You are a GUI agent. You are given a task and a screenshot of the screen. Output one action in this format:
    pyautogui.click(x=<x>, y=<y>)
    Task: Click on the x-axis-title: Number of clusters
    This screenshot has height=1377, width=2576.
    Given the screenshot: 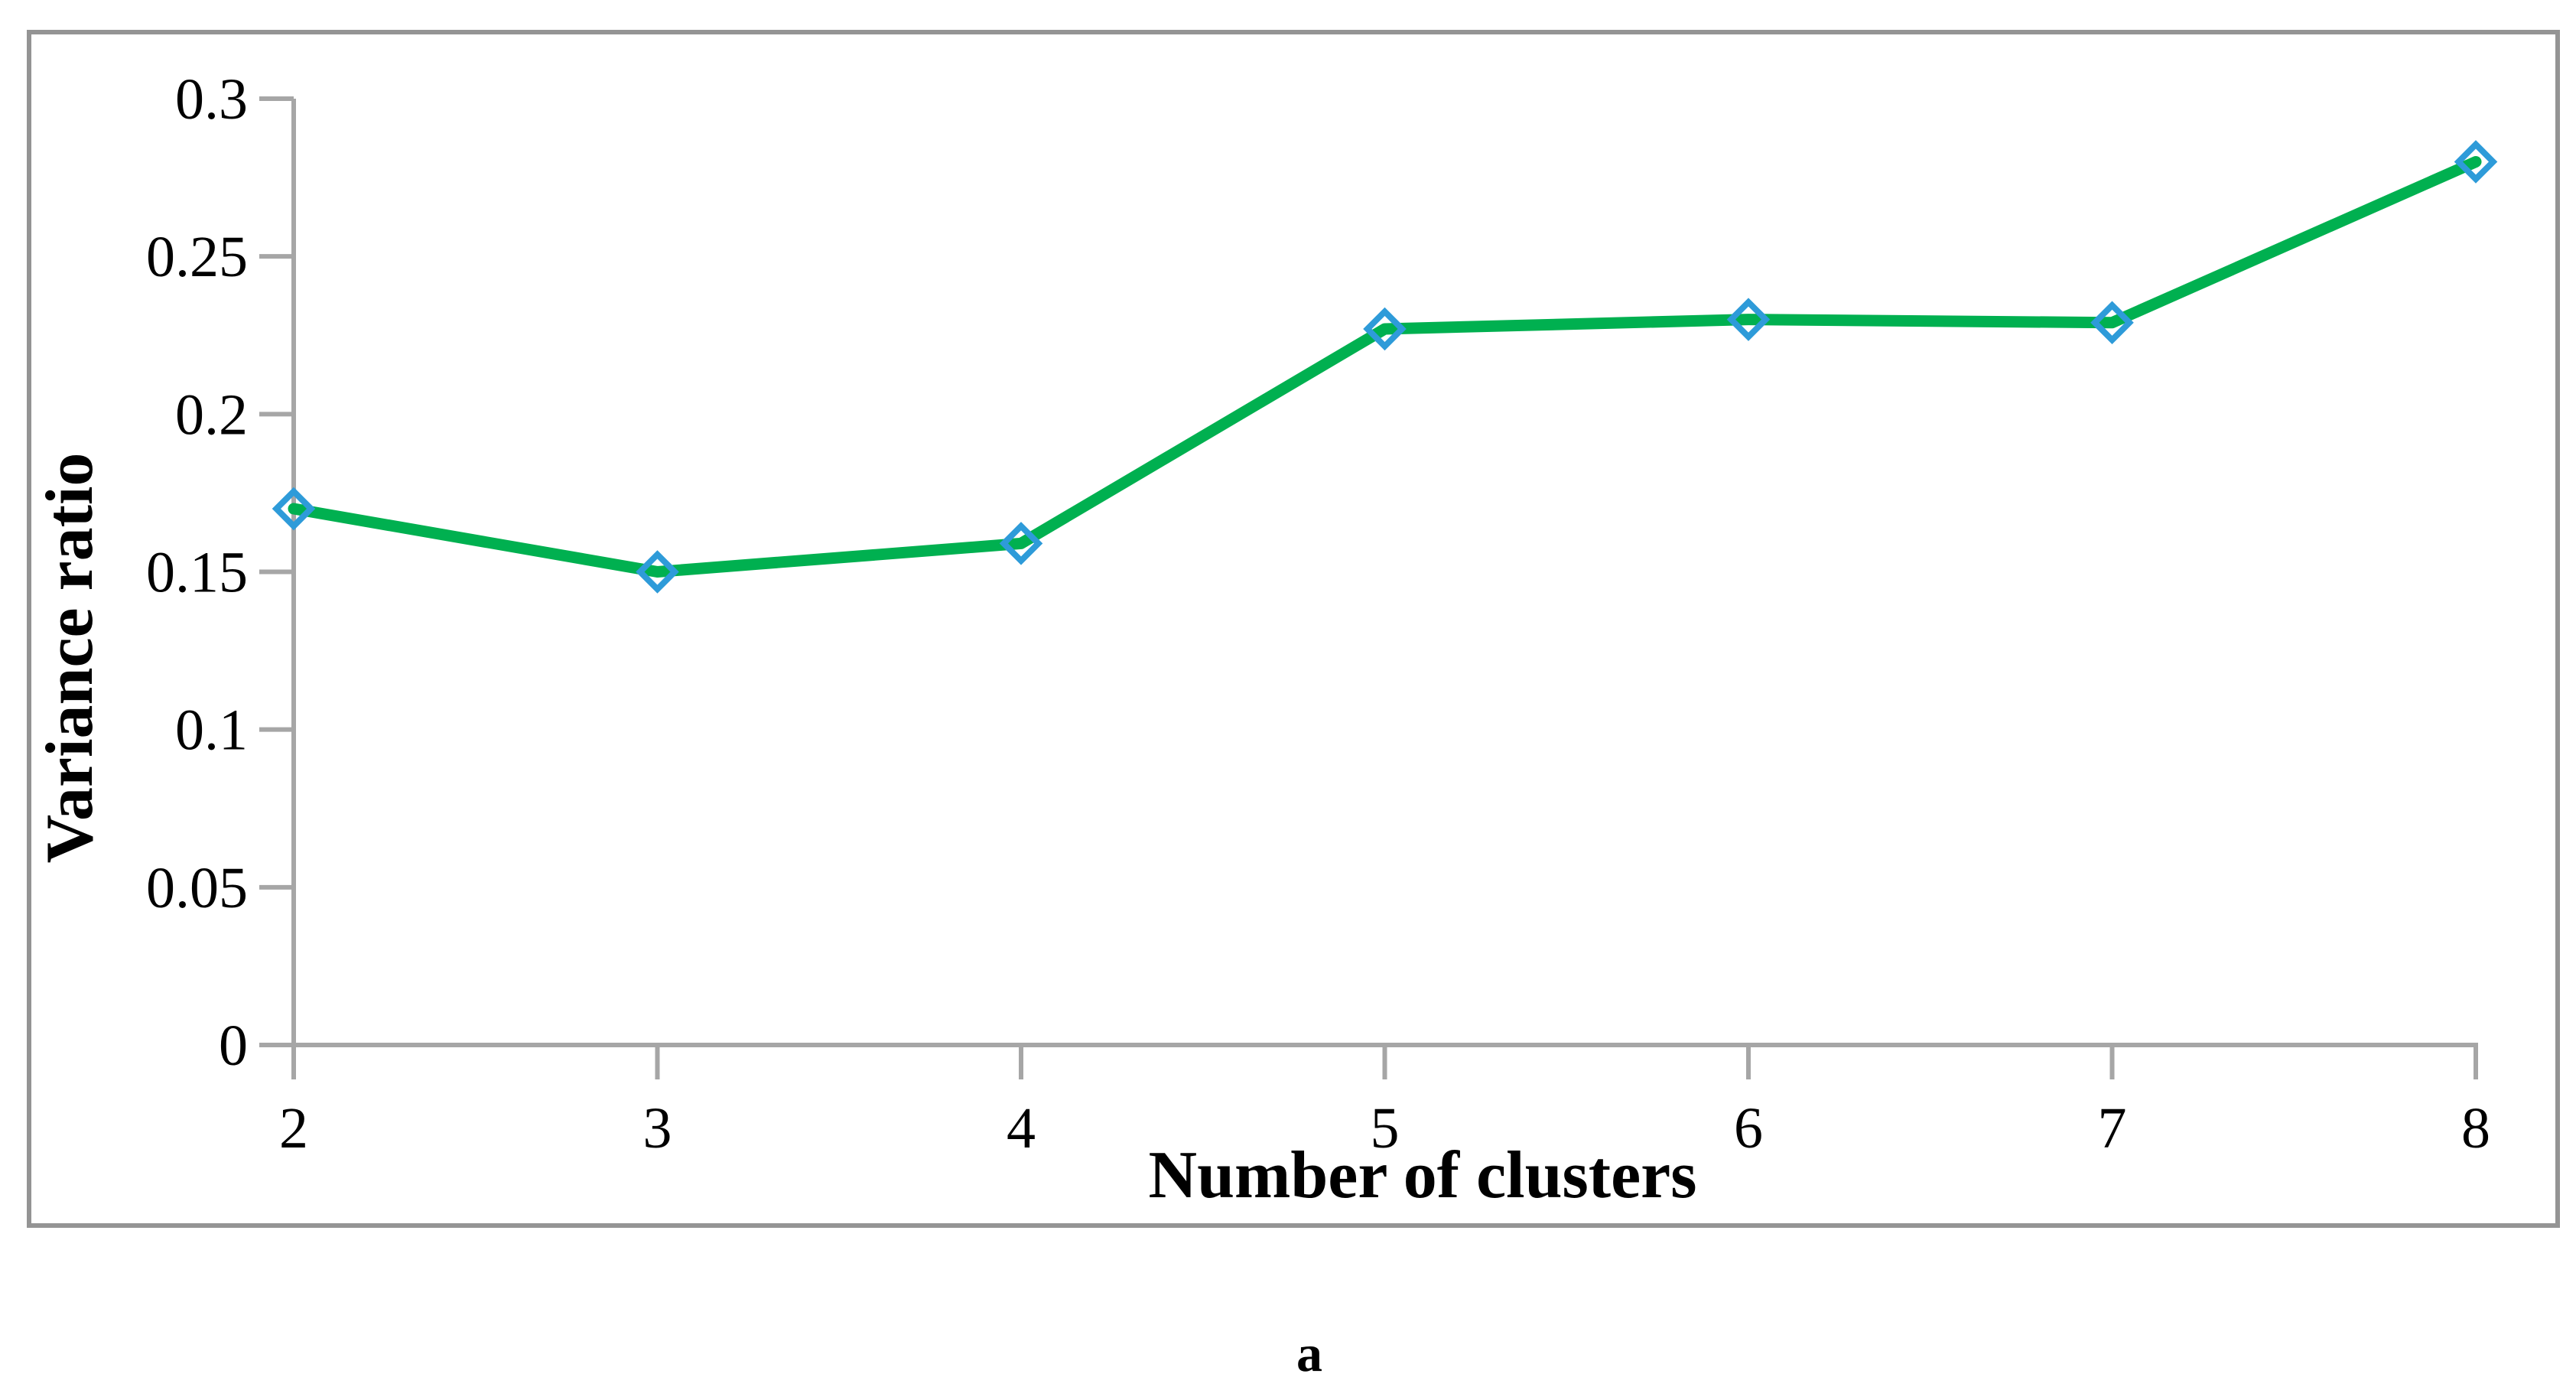 What is the action you would take?
    pyautogui.click(x=1423, y=1175)
    